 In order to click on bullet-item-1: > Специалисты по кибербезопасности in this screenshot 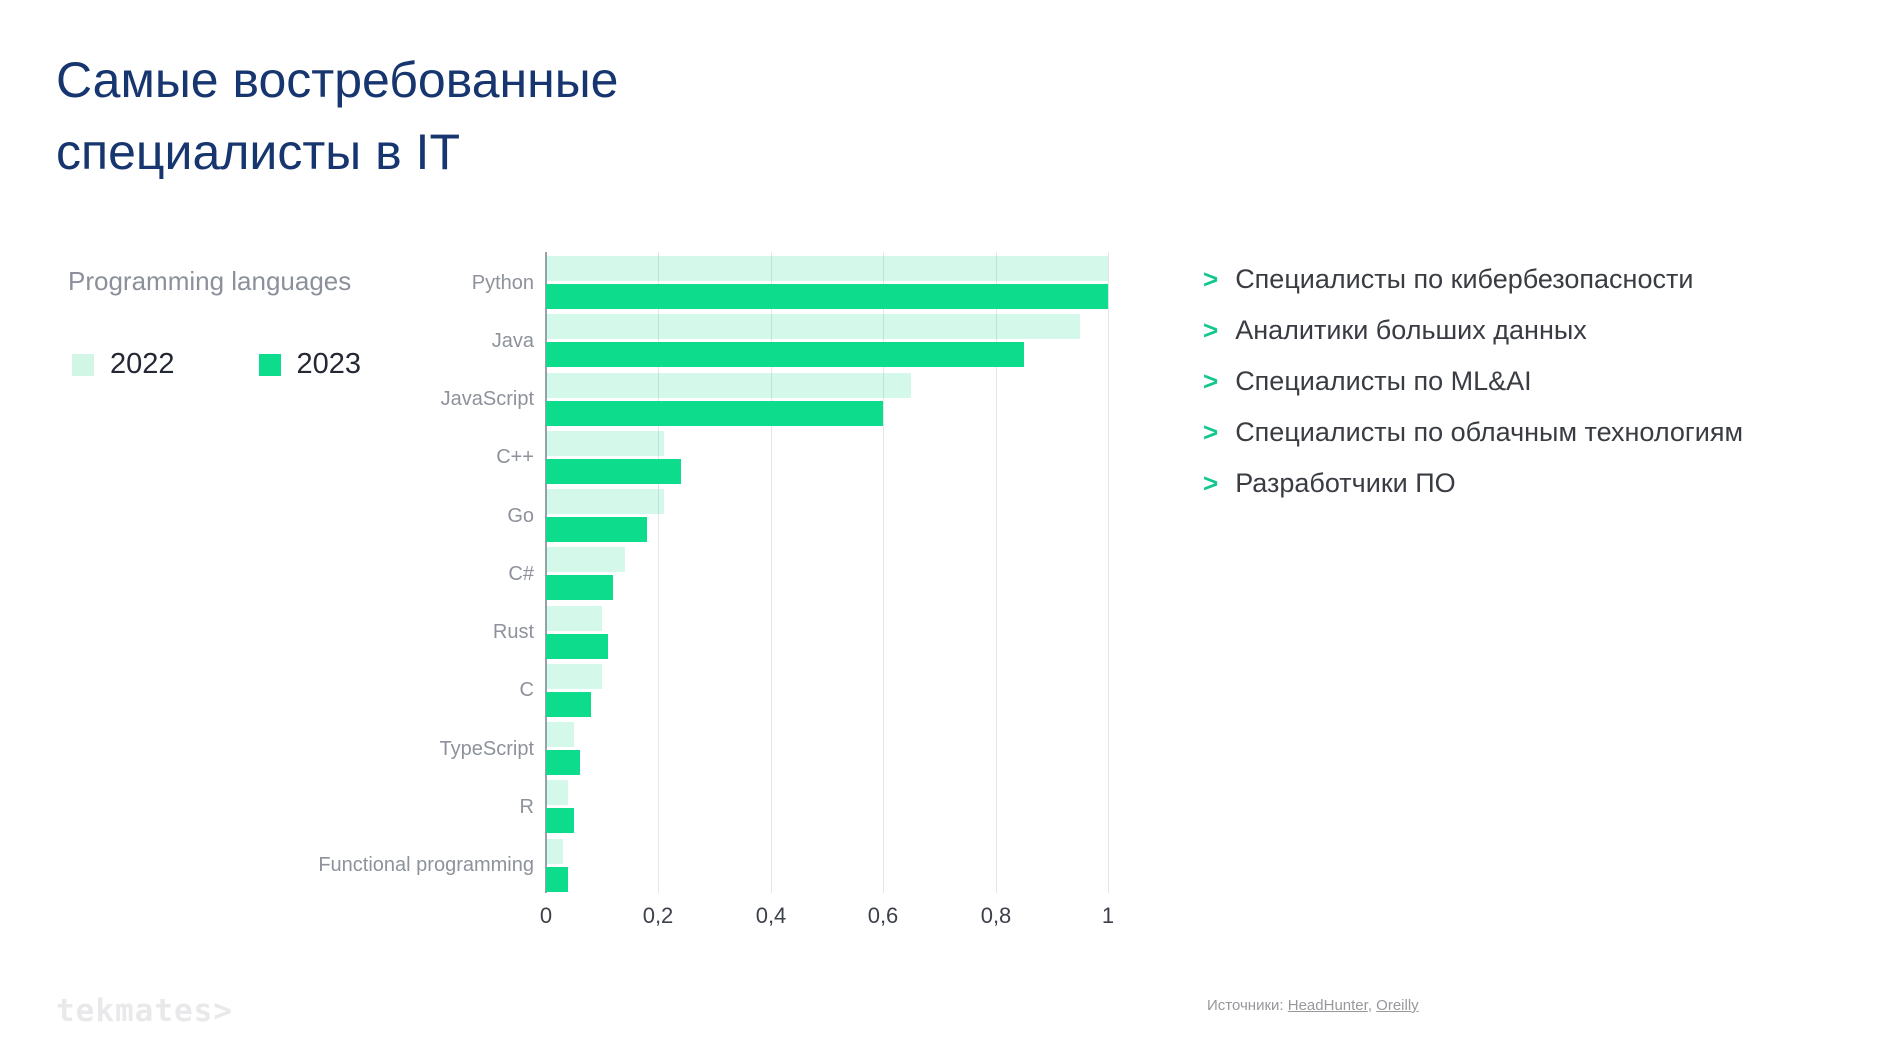, I will do `click(1473, 279)`.